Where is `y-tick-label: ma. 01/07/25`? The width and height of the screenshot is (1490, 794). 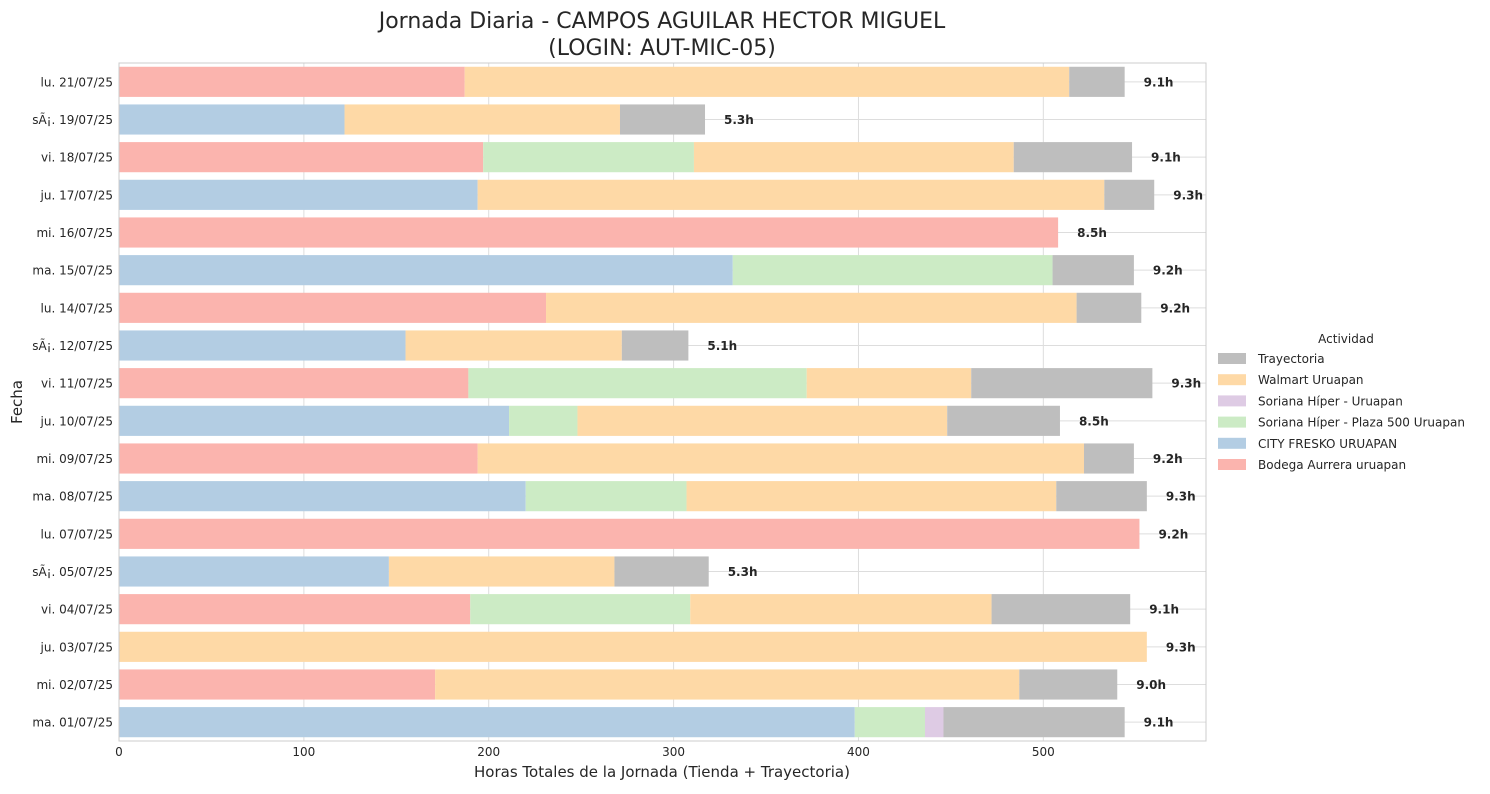
y-tick-label: ma. 01/07/25 is located at coordinates (72, 723).